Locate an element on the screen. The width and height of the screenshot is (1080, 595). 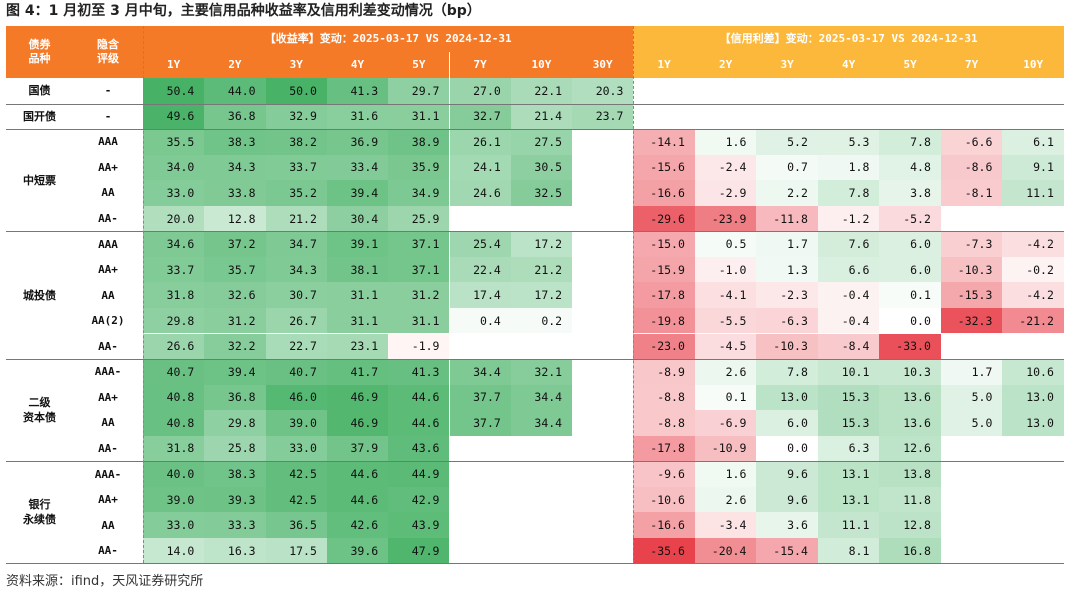
spread-value-cell: 10.3 is located at coordinates (910, 372).